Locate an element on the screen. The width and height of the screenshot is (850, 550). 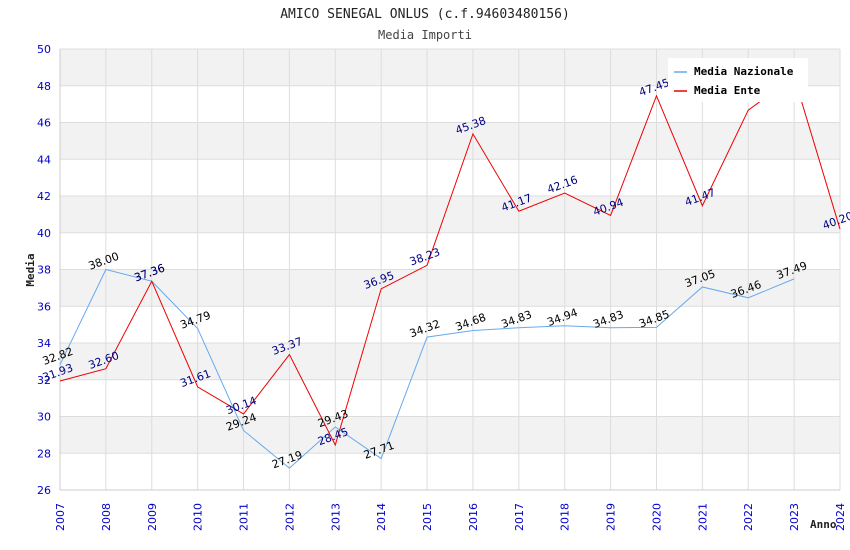
y-tick-label: 42 is located at coordinates (44, 196).